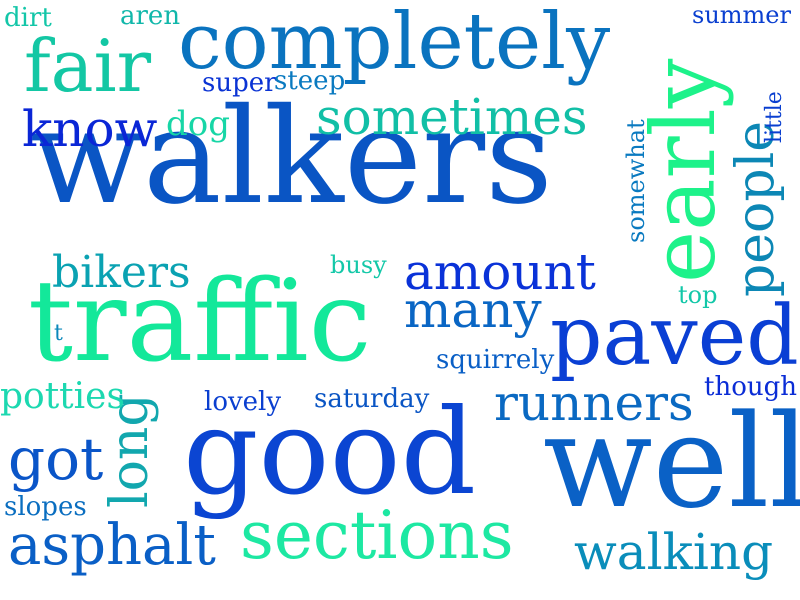  What do you see at coordinates (243, 402) in the screenshot?
I see `word-lovely: lovely` at bounding box center [243, 402].